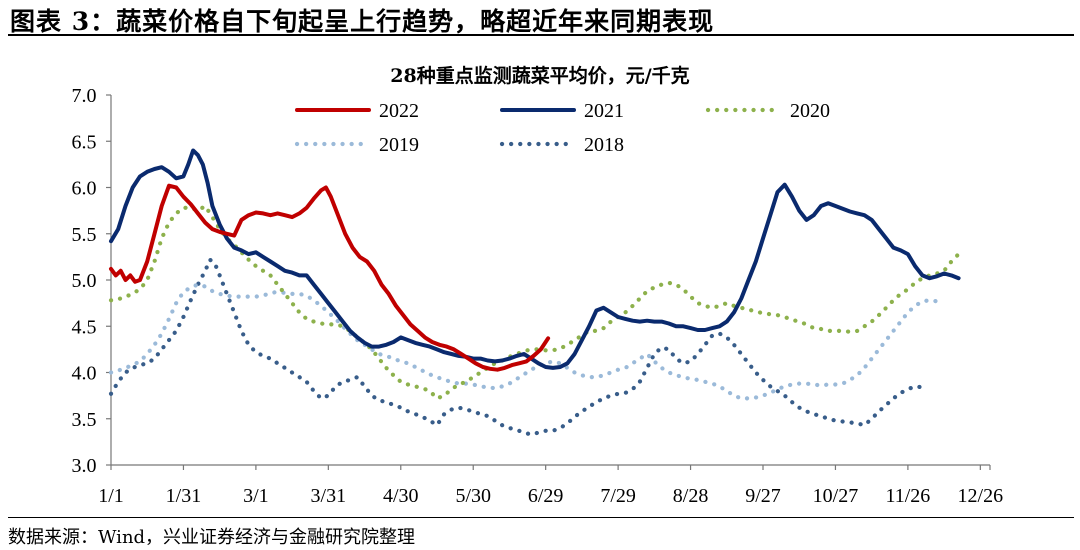  Describe the element at coordinates (907, 496) in the screenshot. I see `x-tick-label: 11/26` at that location.